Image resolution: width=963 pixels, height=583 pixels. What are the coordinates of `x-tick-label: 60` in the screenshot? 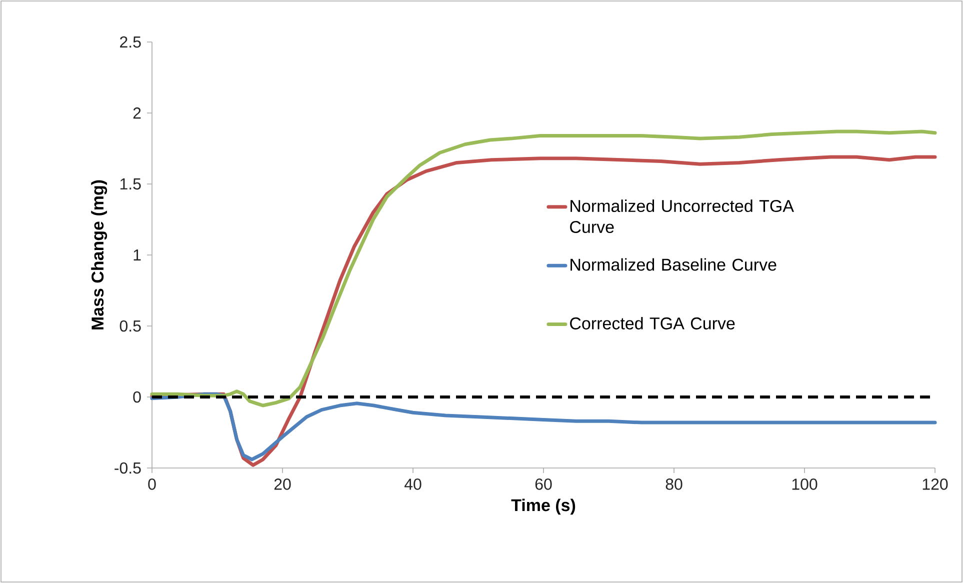 It's located at (543, 484).